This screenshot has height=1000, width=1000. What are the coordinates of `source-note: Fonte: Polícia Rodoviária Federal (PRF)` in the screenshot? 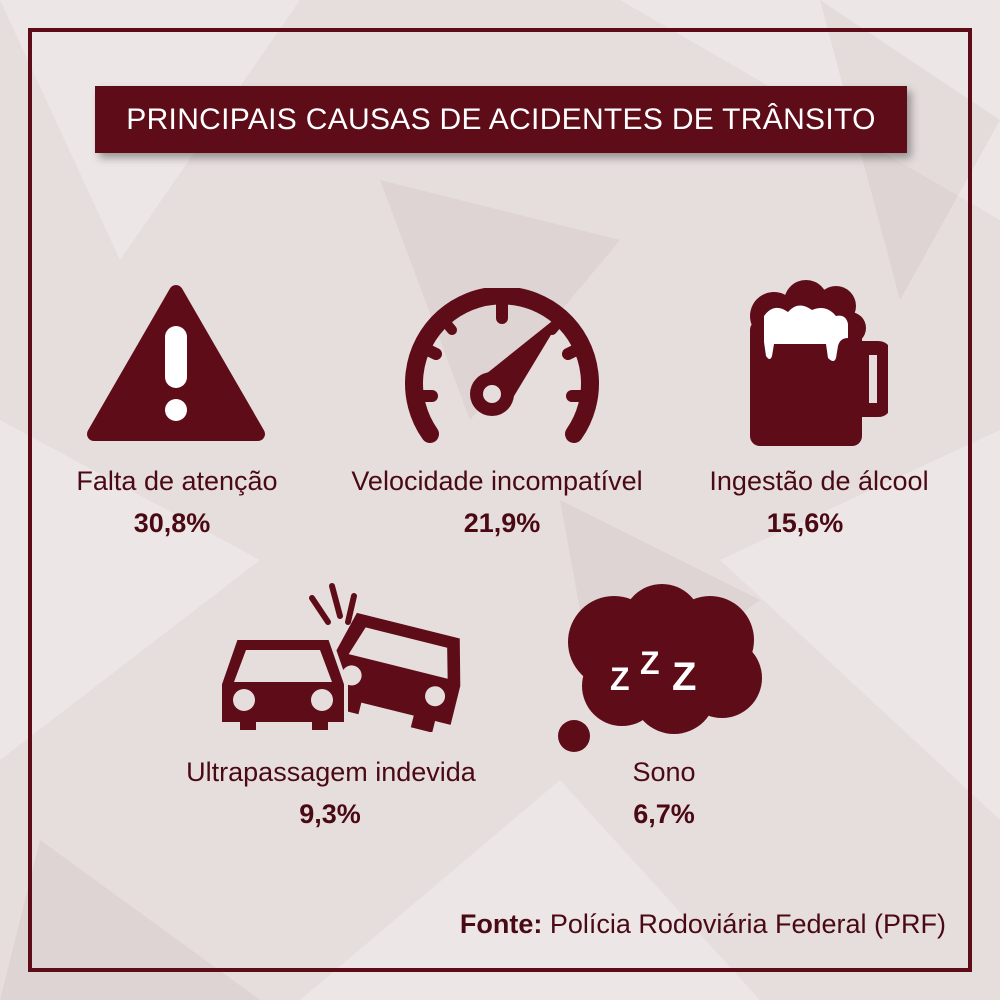 It's located at (703, 924).